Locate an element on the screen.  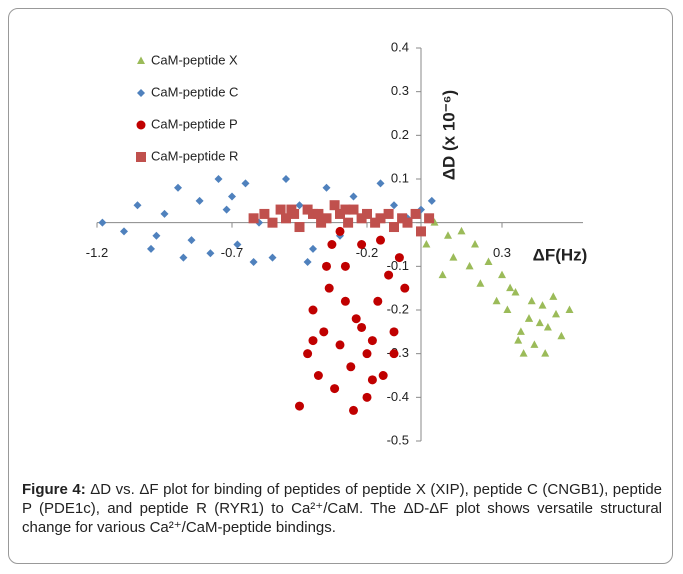
y-axis-label: ΔD (x 10⁻⁶) is located at coordinates (448, 135).